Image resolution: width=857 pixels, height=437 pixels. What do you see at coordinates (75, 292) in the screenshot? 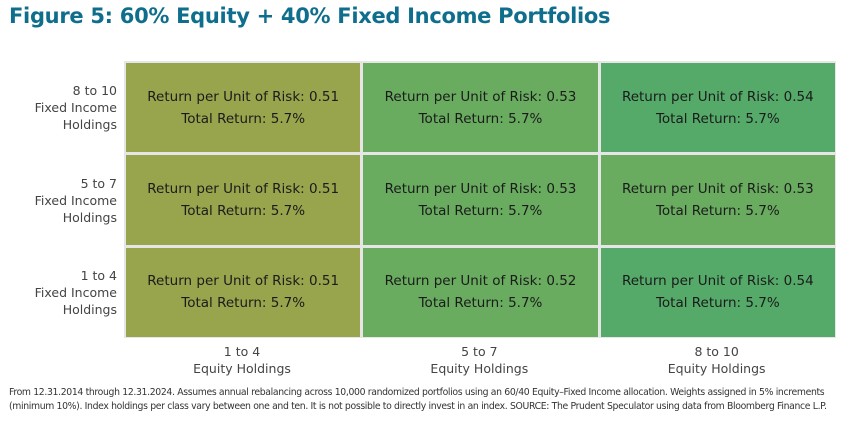
I see `y-tick-label: 1 to 4 Fixed Income Holdings` at bounding box center [75, 292].